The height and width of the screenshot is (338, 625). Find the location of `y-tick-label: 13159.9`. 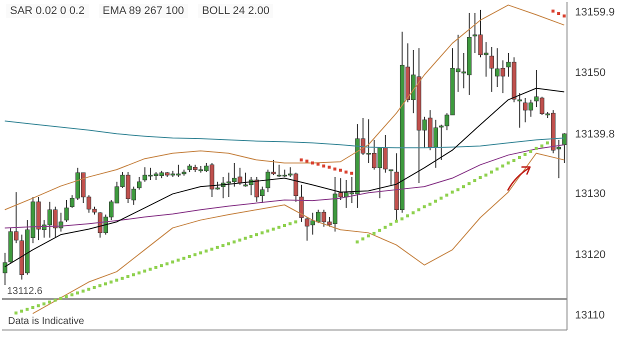

y-tick-label: 13159.9 is located at coordinates (595, 12).